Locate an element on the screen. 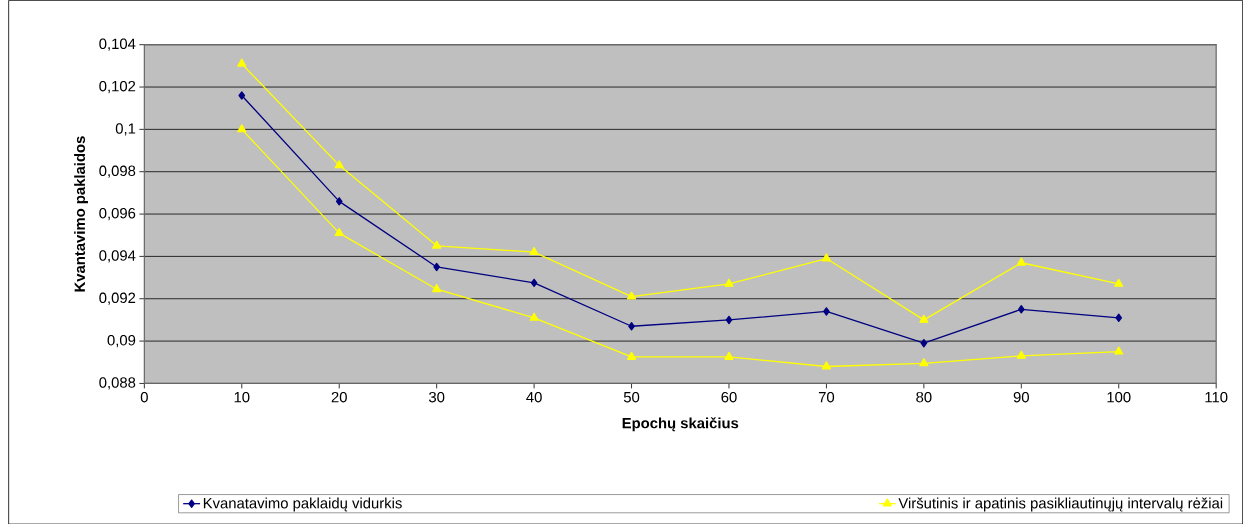 The image size is (1243, 524). x-axis-title: Epochų skaičius is located at coordinates (680, 424).